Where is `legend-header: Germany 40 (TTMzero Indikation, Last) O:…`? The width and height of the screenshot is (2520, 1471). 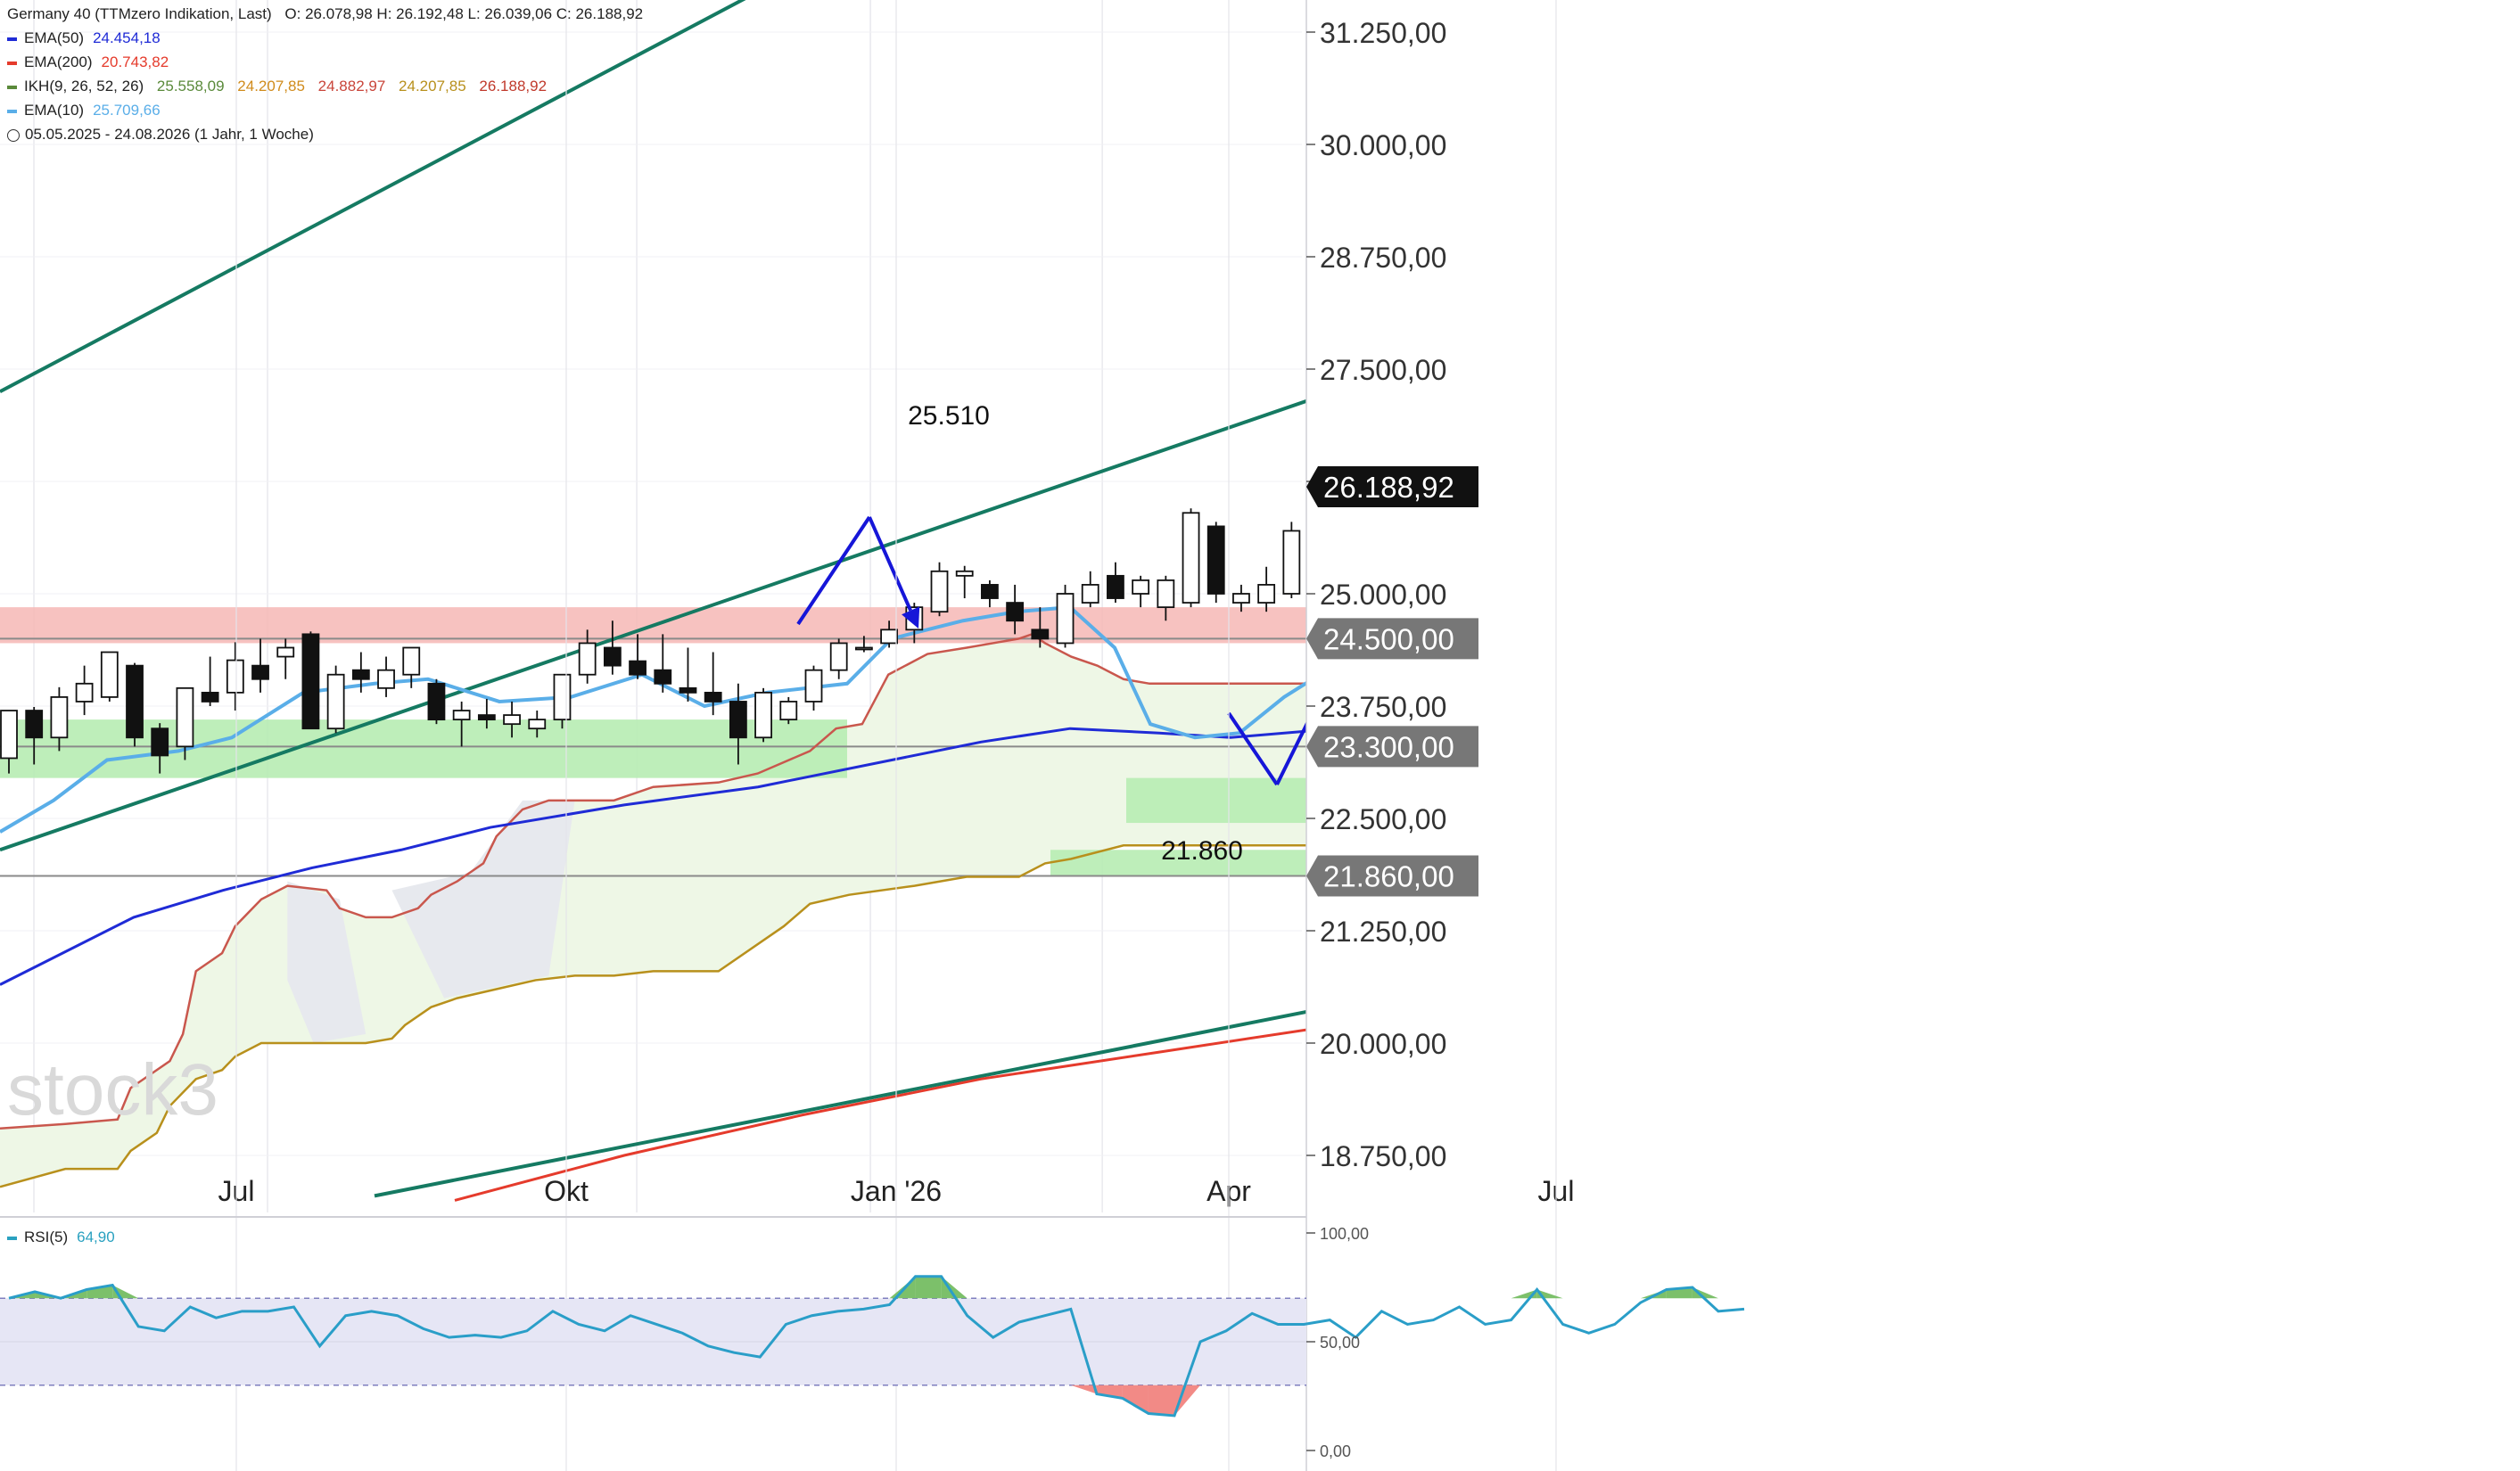
legend-header: Germany 40 (TTMzero Indikation, Last) O:… is located at coordinates (325, 14).